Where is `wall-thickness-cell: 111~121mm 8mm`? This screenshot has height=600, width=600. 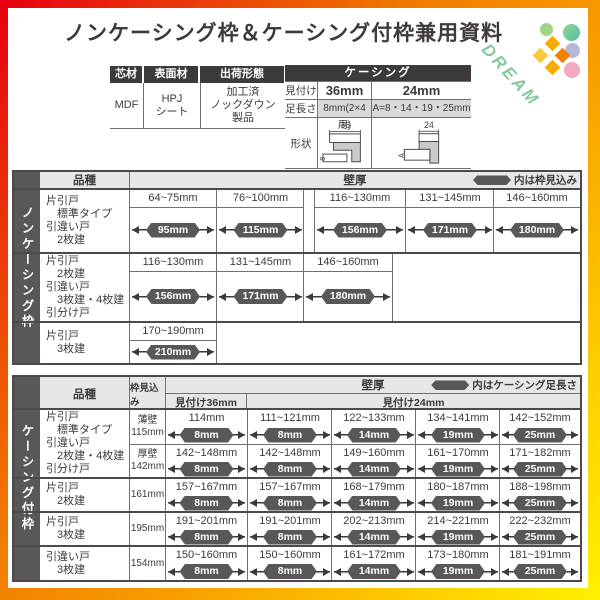 wall-thickness-cell: 111~121mm 8mm is located at coordinates (289, 427).